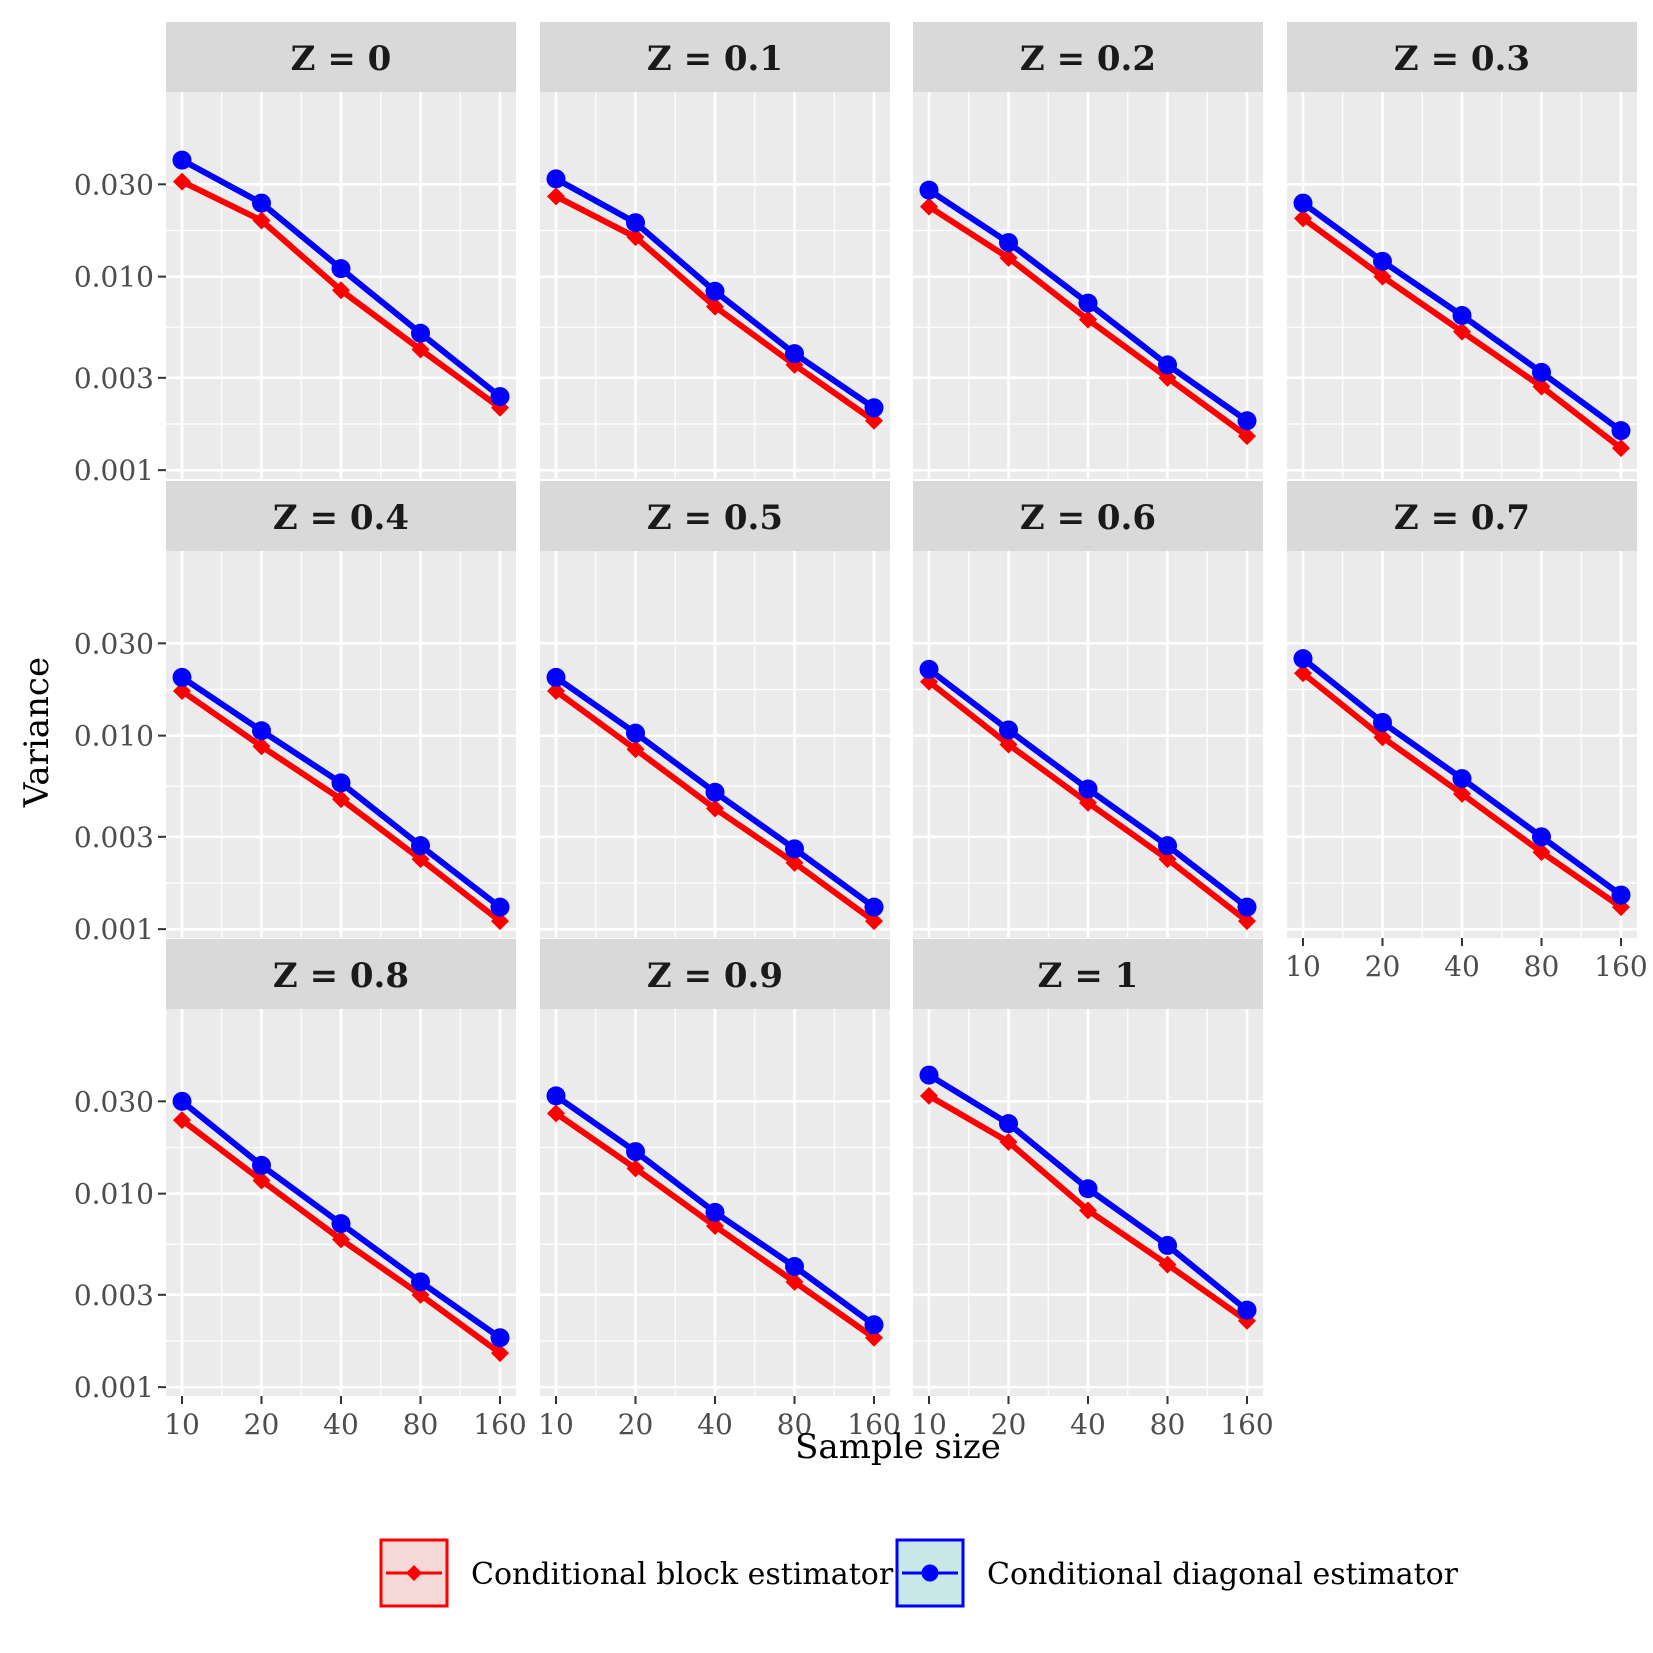 The width and height of the screenshot is (1653, 1653). What do you see at coordinates (715, 709) in the screenshot?
I see `panel: Z = 0.5` at bounding box center [715, 709].